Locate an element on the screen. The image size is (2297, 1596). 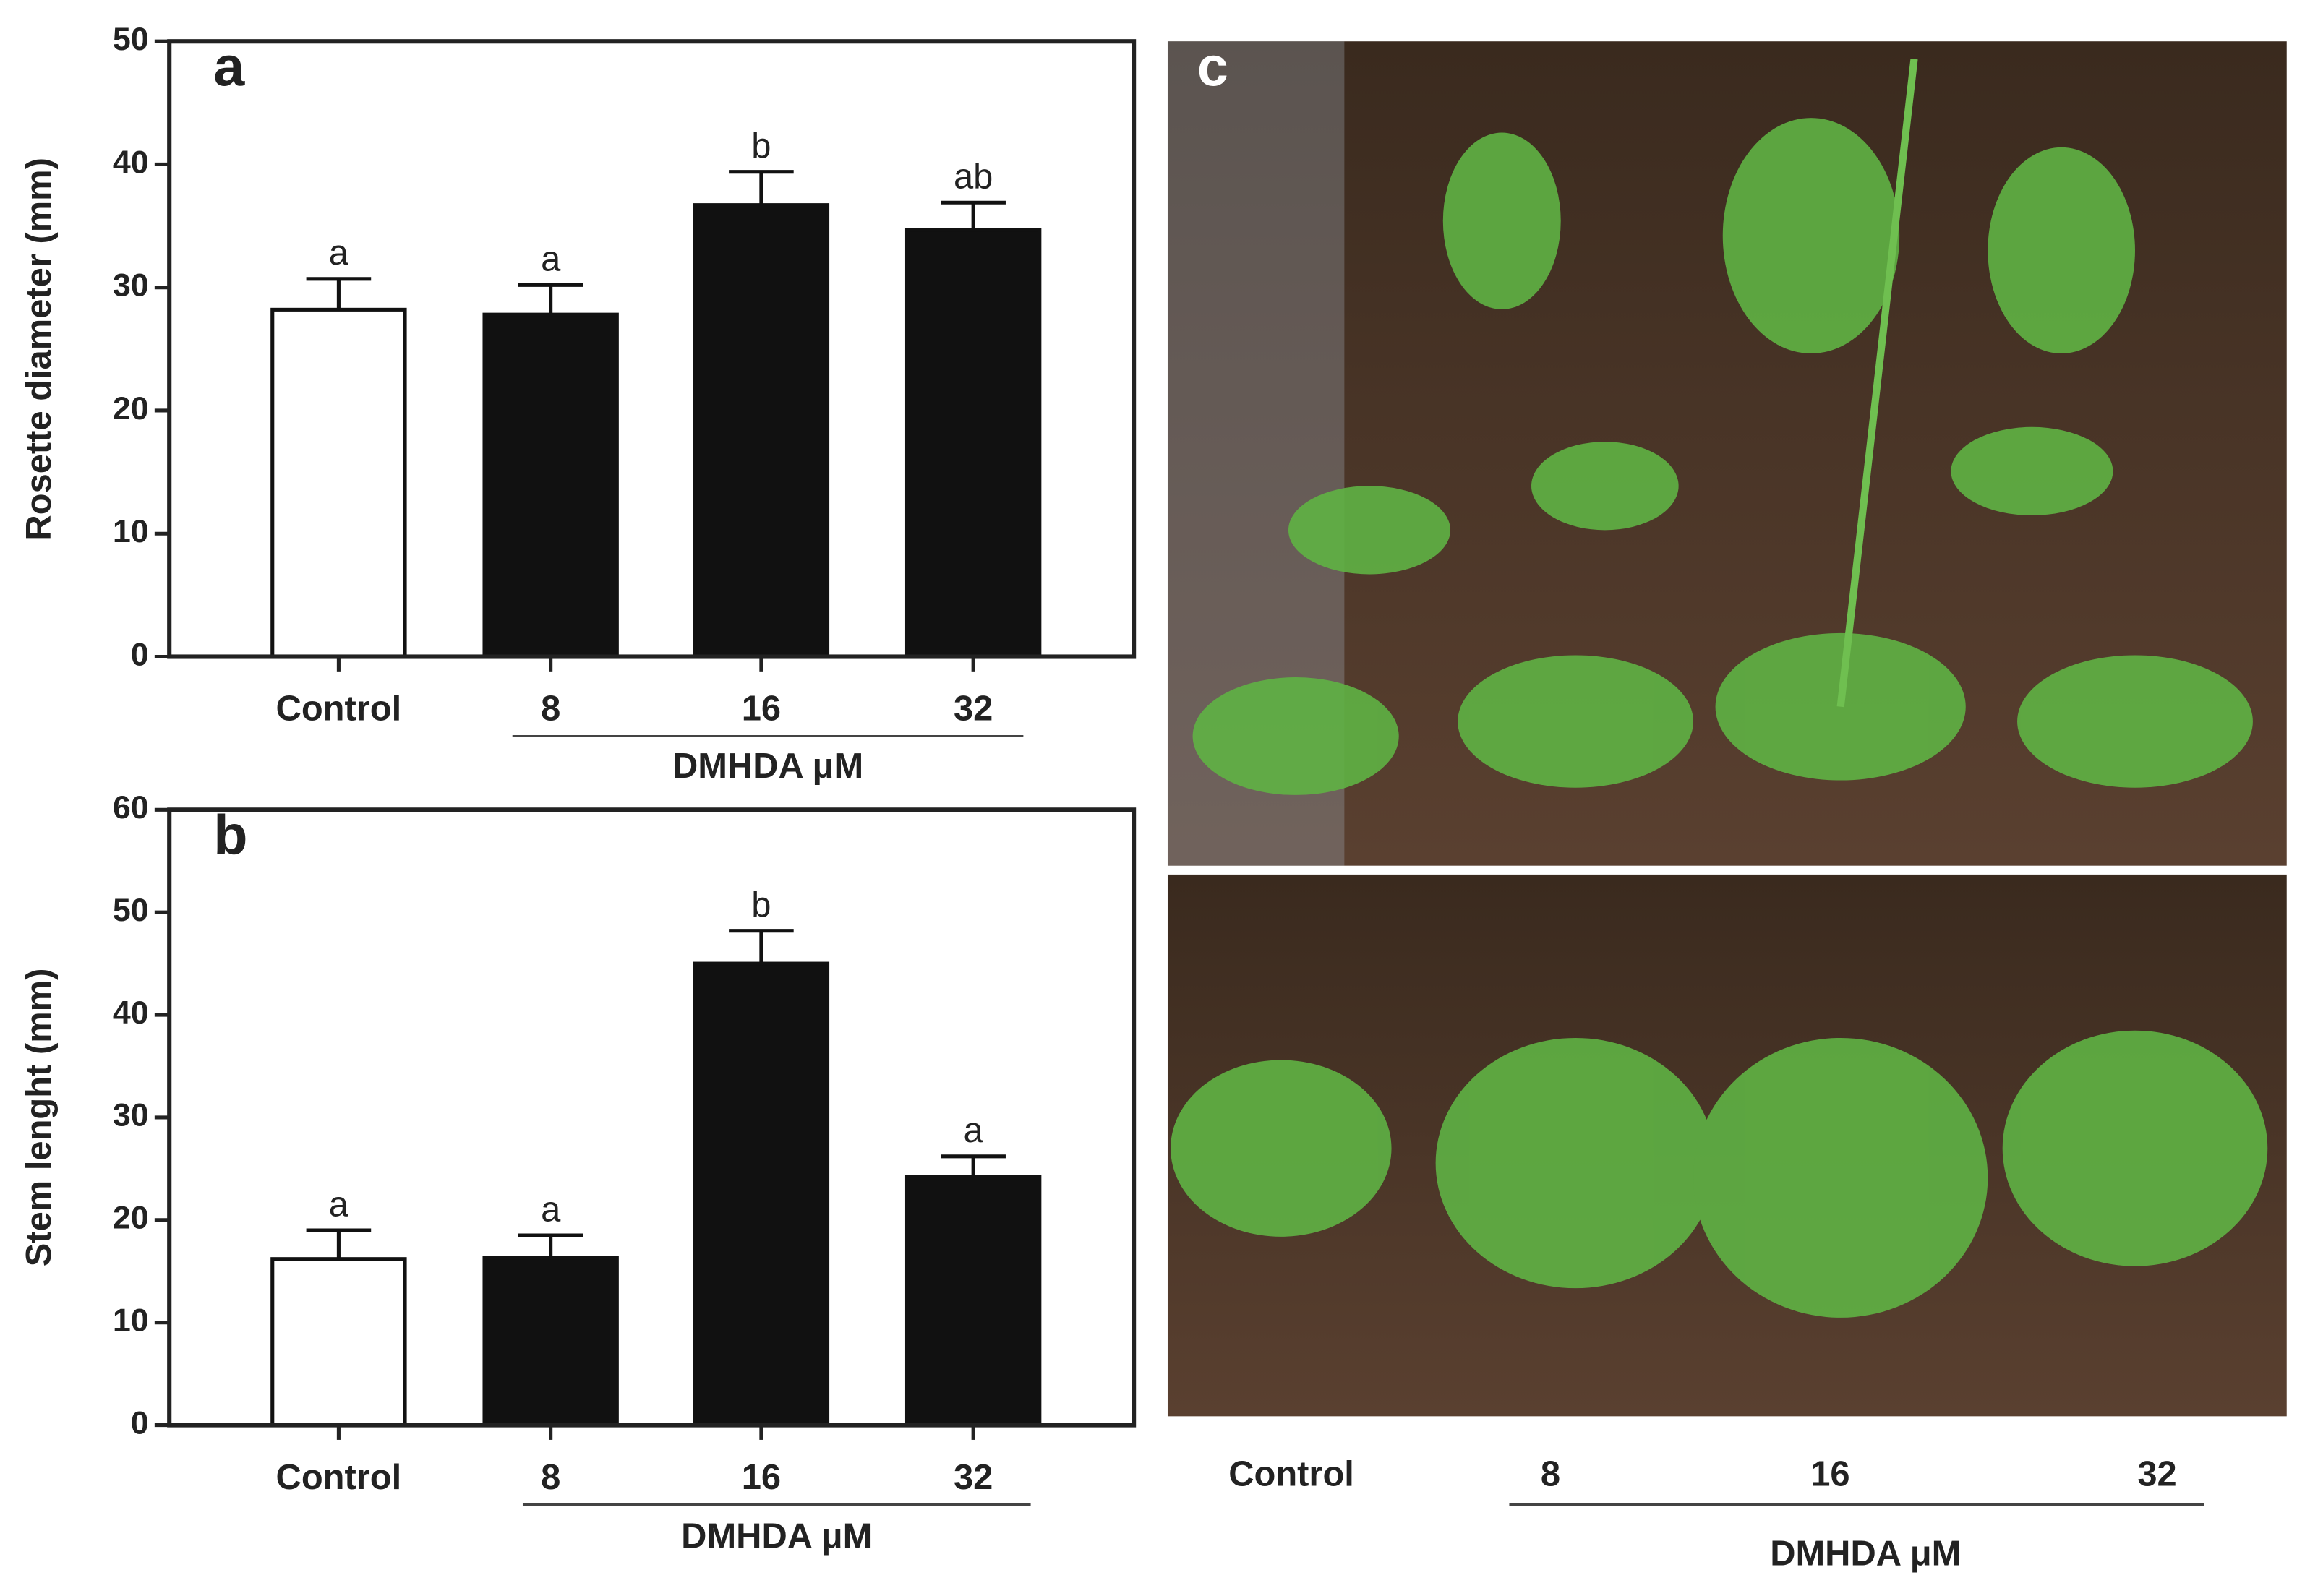
photo-category-label: Control is located at coordinates (1291, 1474).